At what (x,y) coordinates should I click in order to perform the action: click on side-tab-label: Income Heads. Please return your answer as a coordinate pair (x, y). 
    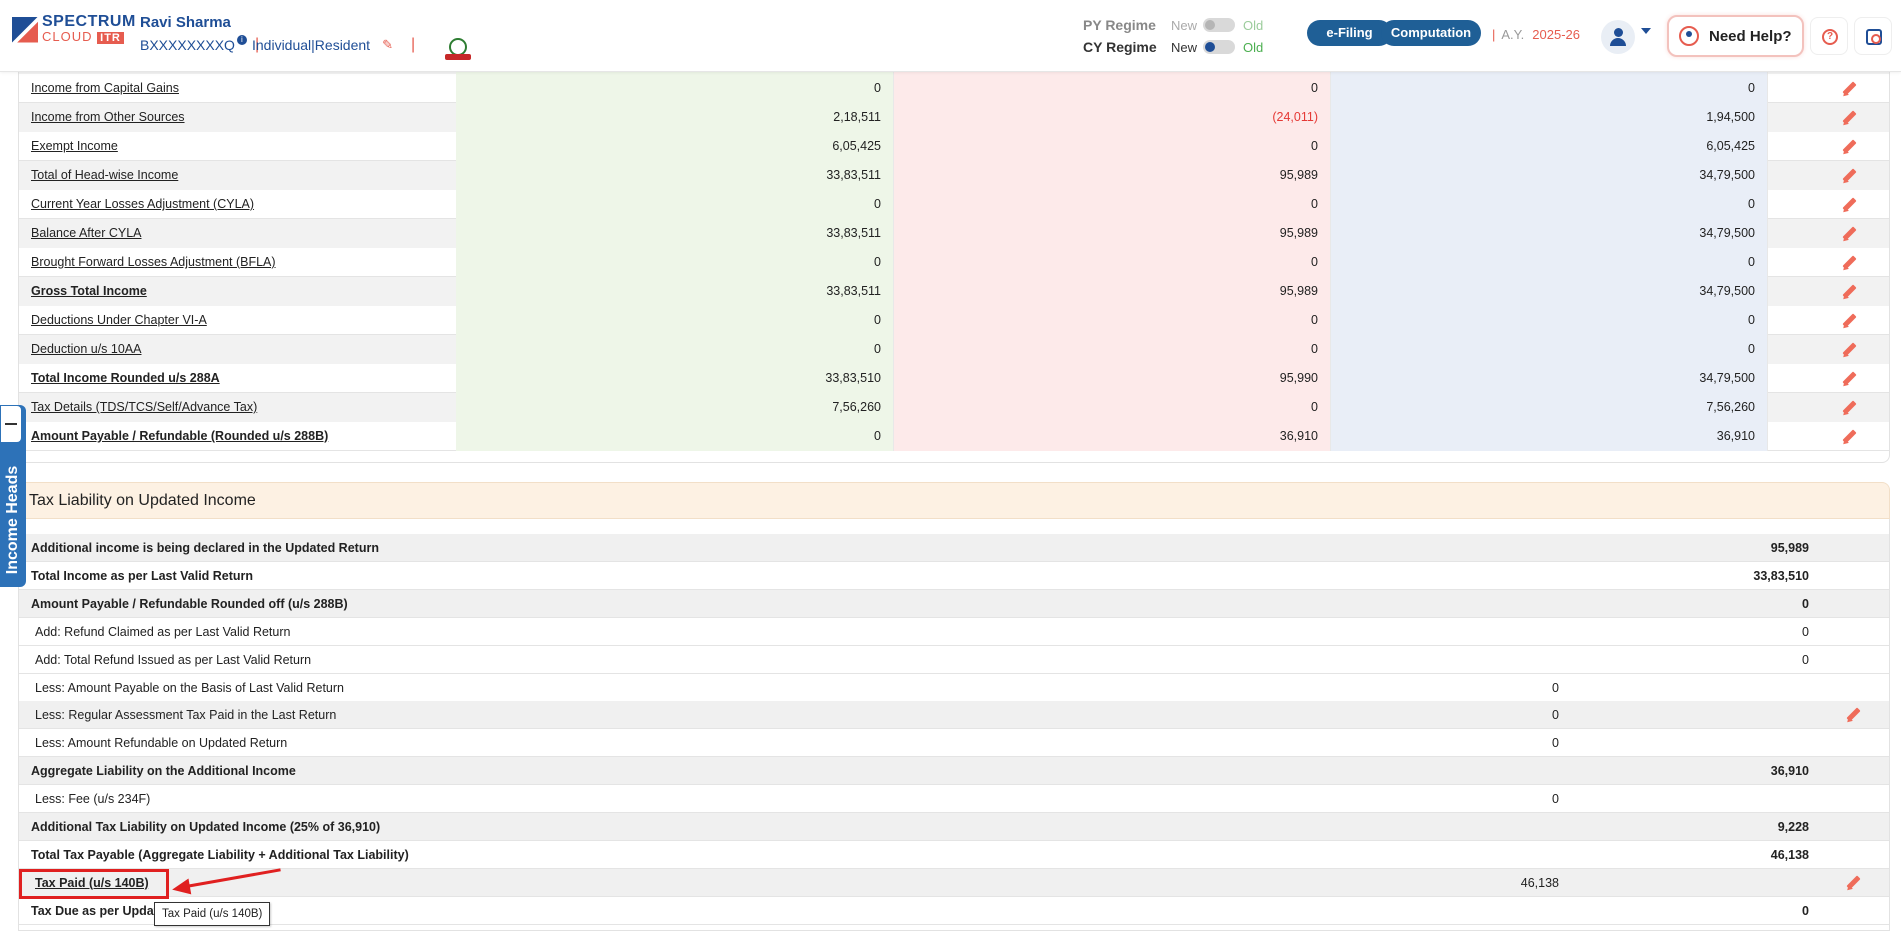
    Looking at the image, I should click on (12, 520).